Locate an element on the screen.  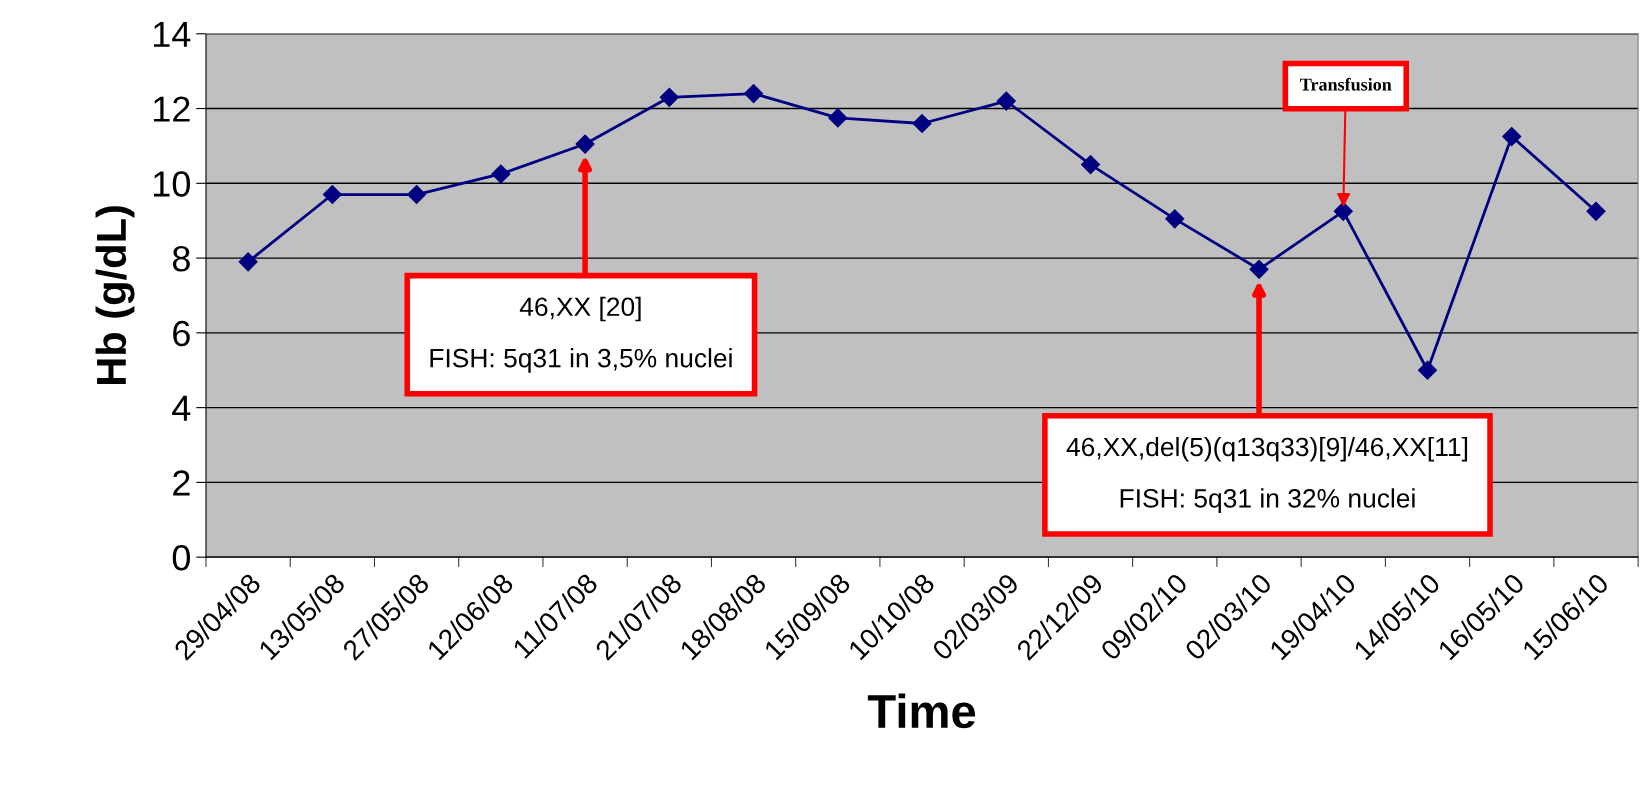
y-tick-label: 14 is located at coordinates (172, 34).